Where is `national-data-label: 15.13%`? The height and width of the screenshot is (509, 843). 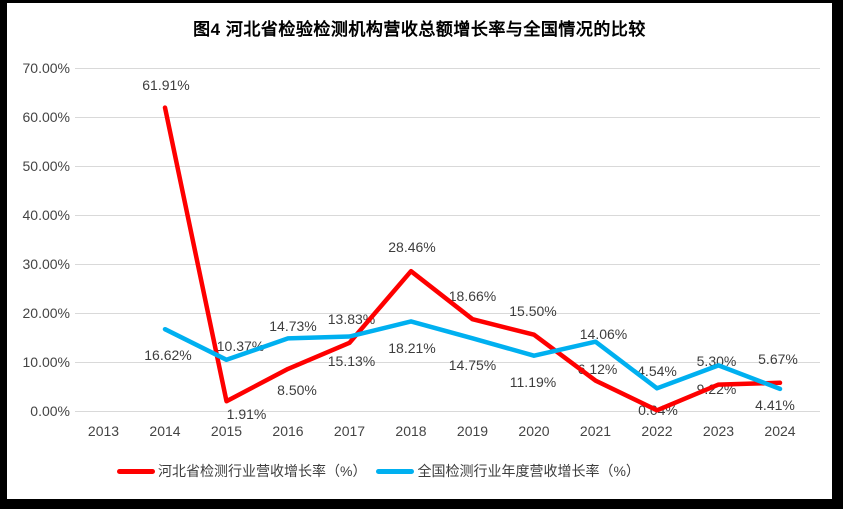 national-data-label: 15.13% is located at coordinates (351, 361).